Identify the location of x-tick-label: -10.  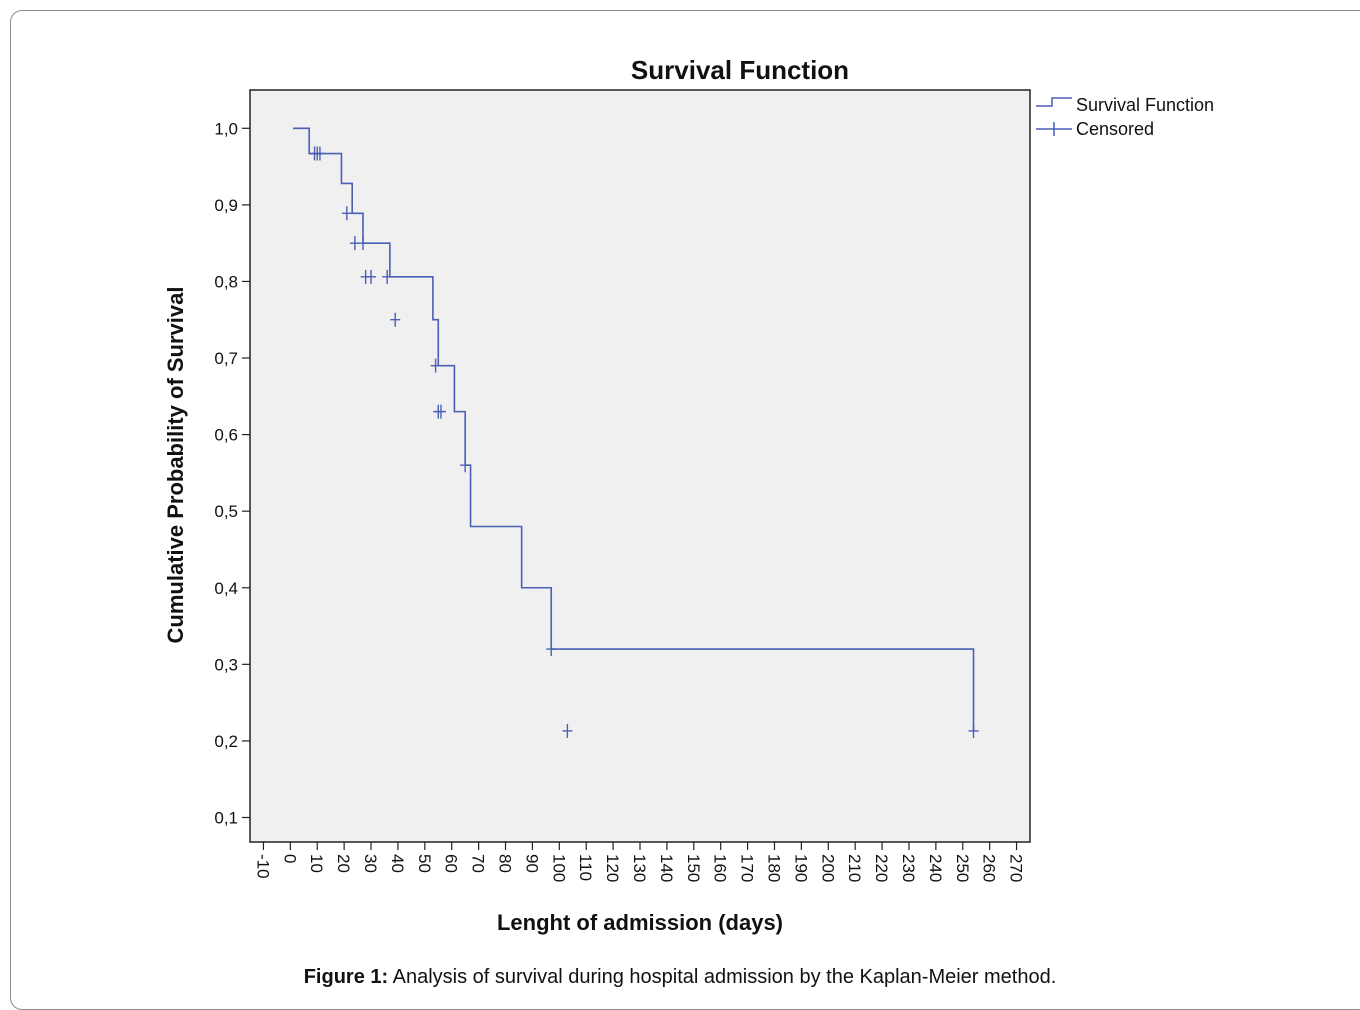
(262, 866).